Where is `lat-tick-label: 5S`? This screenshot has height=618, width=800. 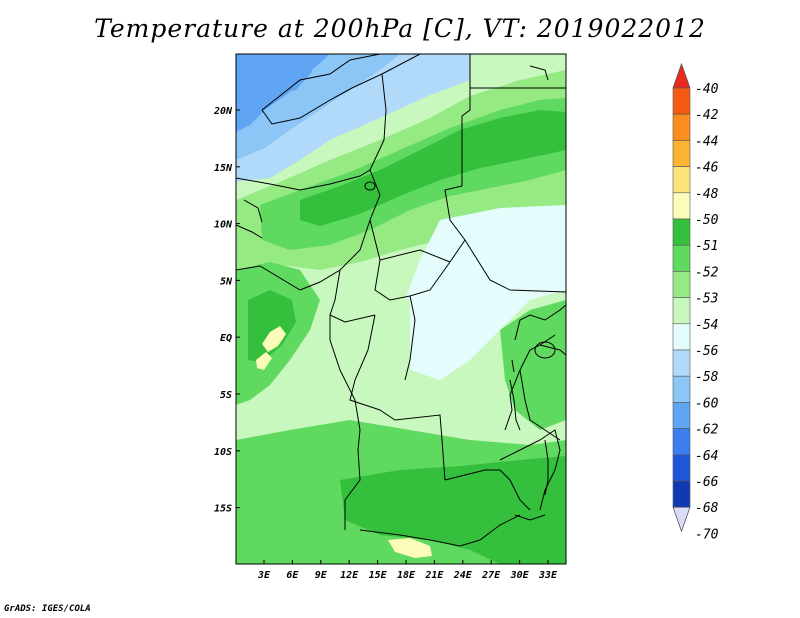 lat-tick-label: 5S is located at coordinates (226, 395).